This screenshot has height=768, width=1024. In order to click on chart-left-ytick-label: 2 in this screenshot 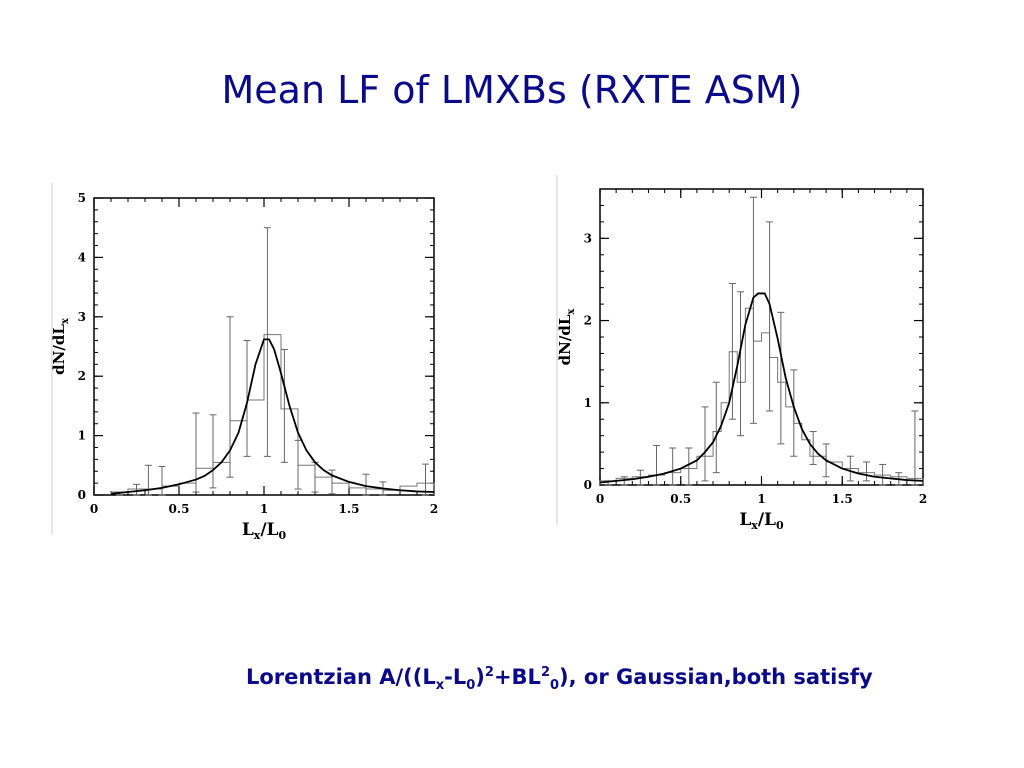, I will do `click(82, 376)`.